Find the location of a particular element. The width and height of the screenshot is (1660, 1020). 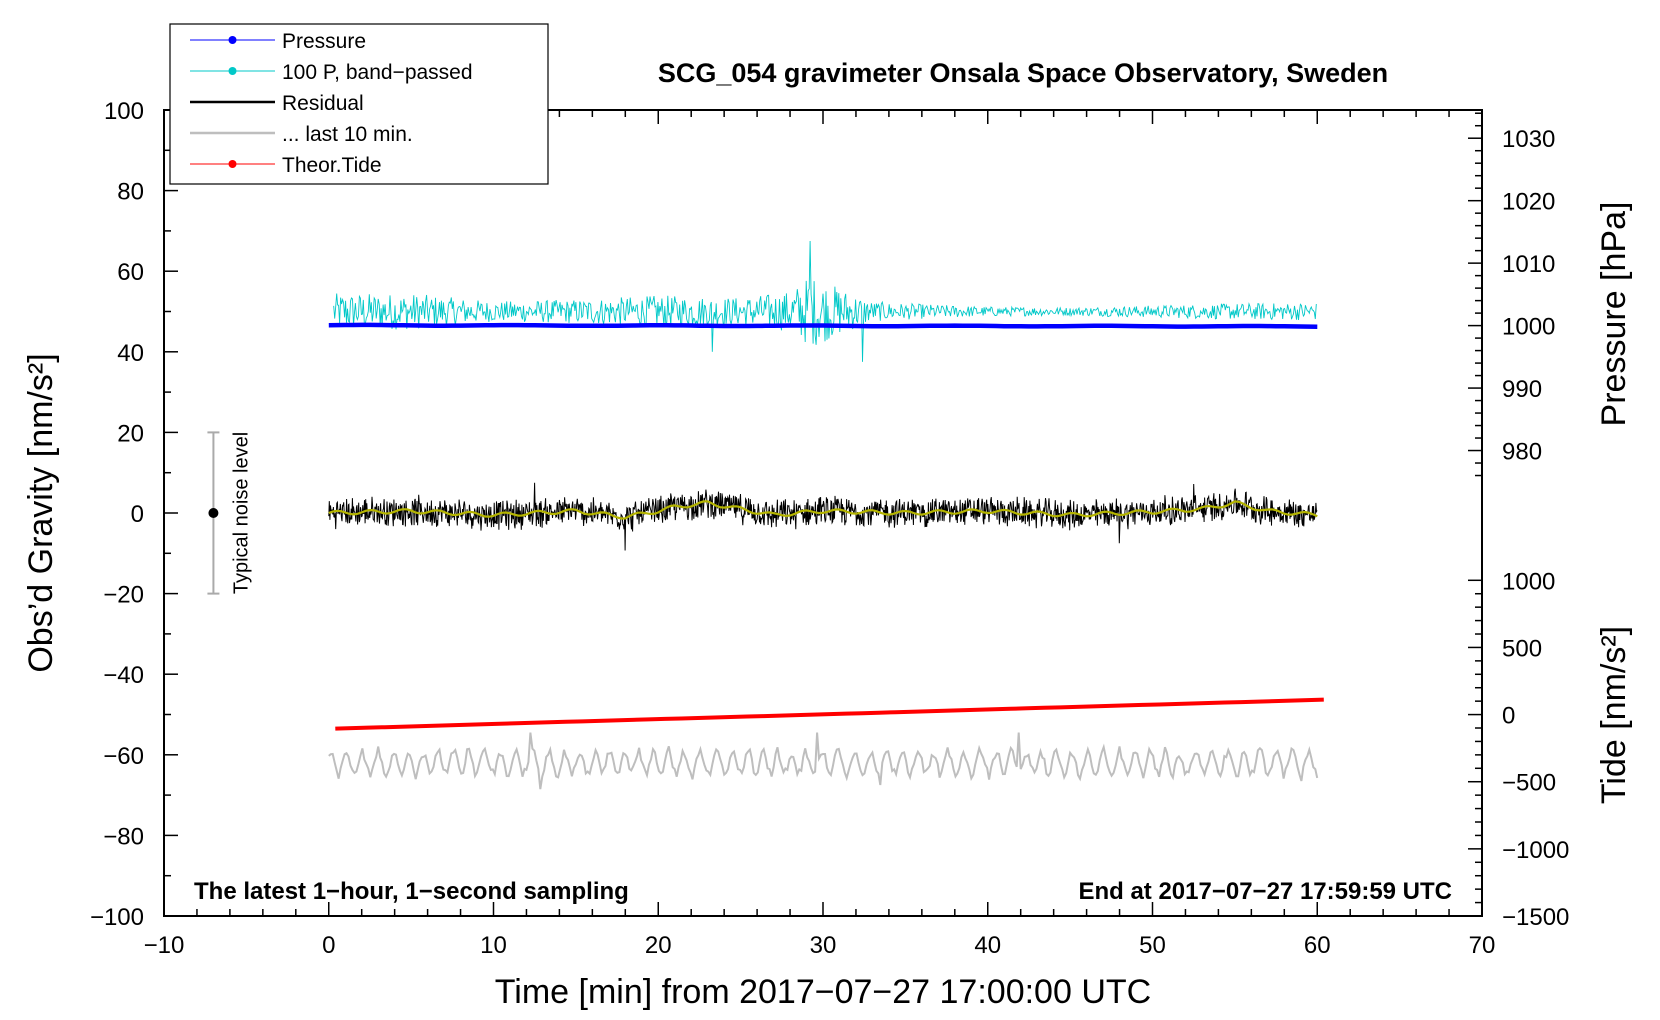

y-tick-label: −60 is located at coordinates (123, 756).